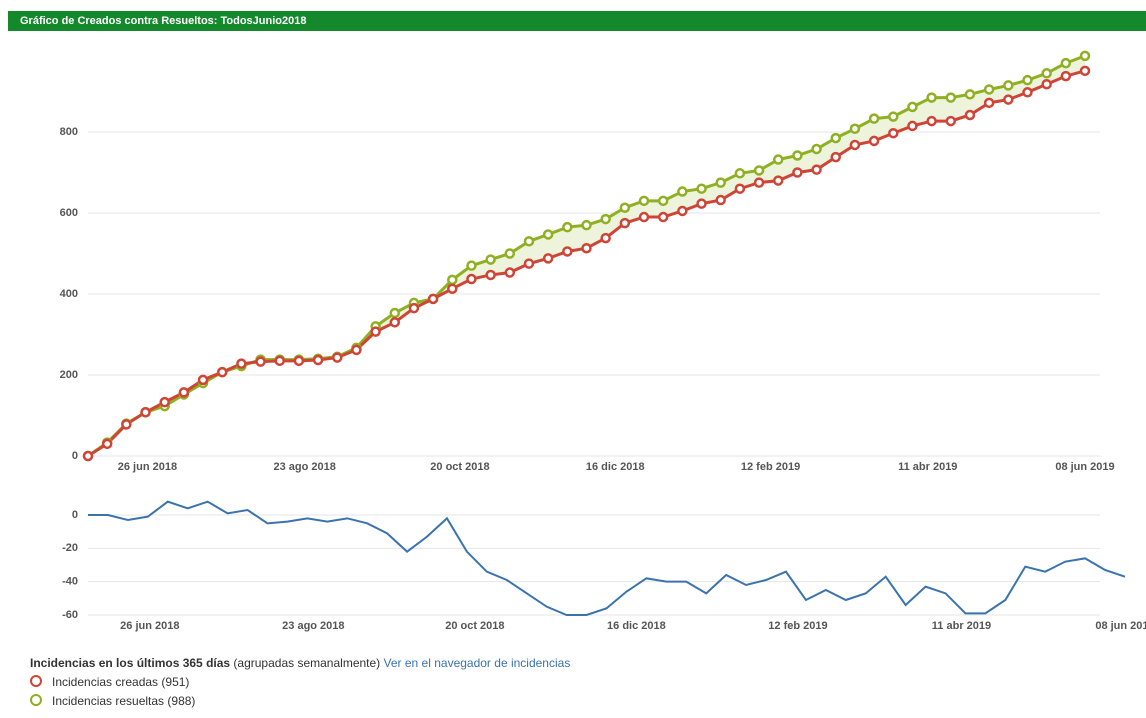 This screenshot has width=1146, height=718. Describe the element at coordinates (70, 582) in the screenshot. I see `y-tick-label: -40` at that location.